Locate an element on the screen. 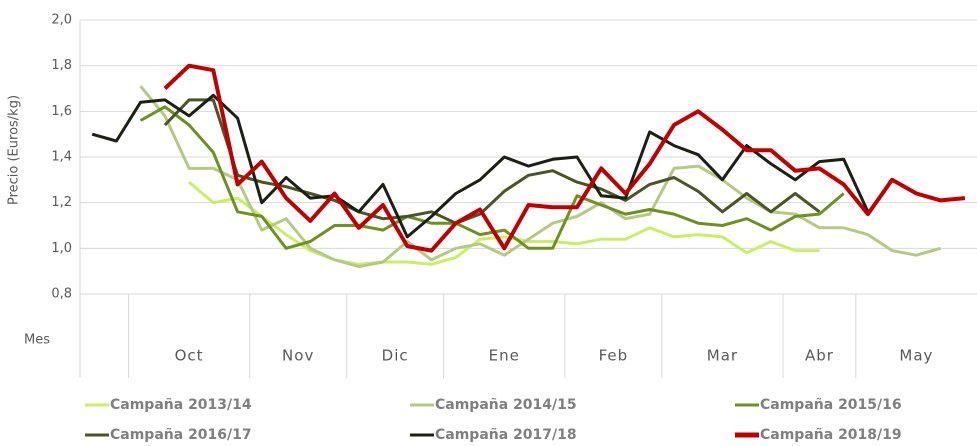 The height and width of the screenshot is (446, 977). month-label: Dic is located at coordinates (395, 356).